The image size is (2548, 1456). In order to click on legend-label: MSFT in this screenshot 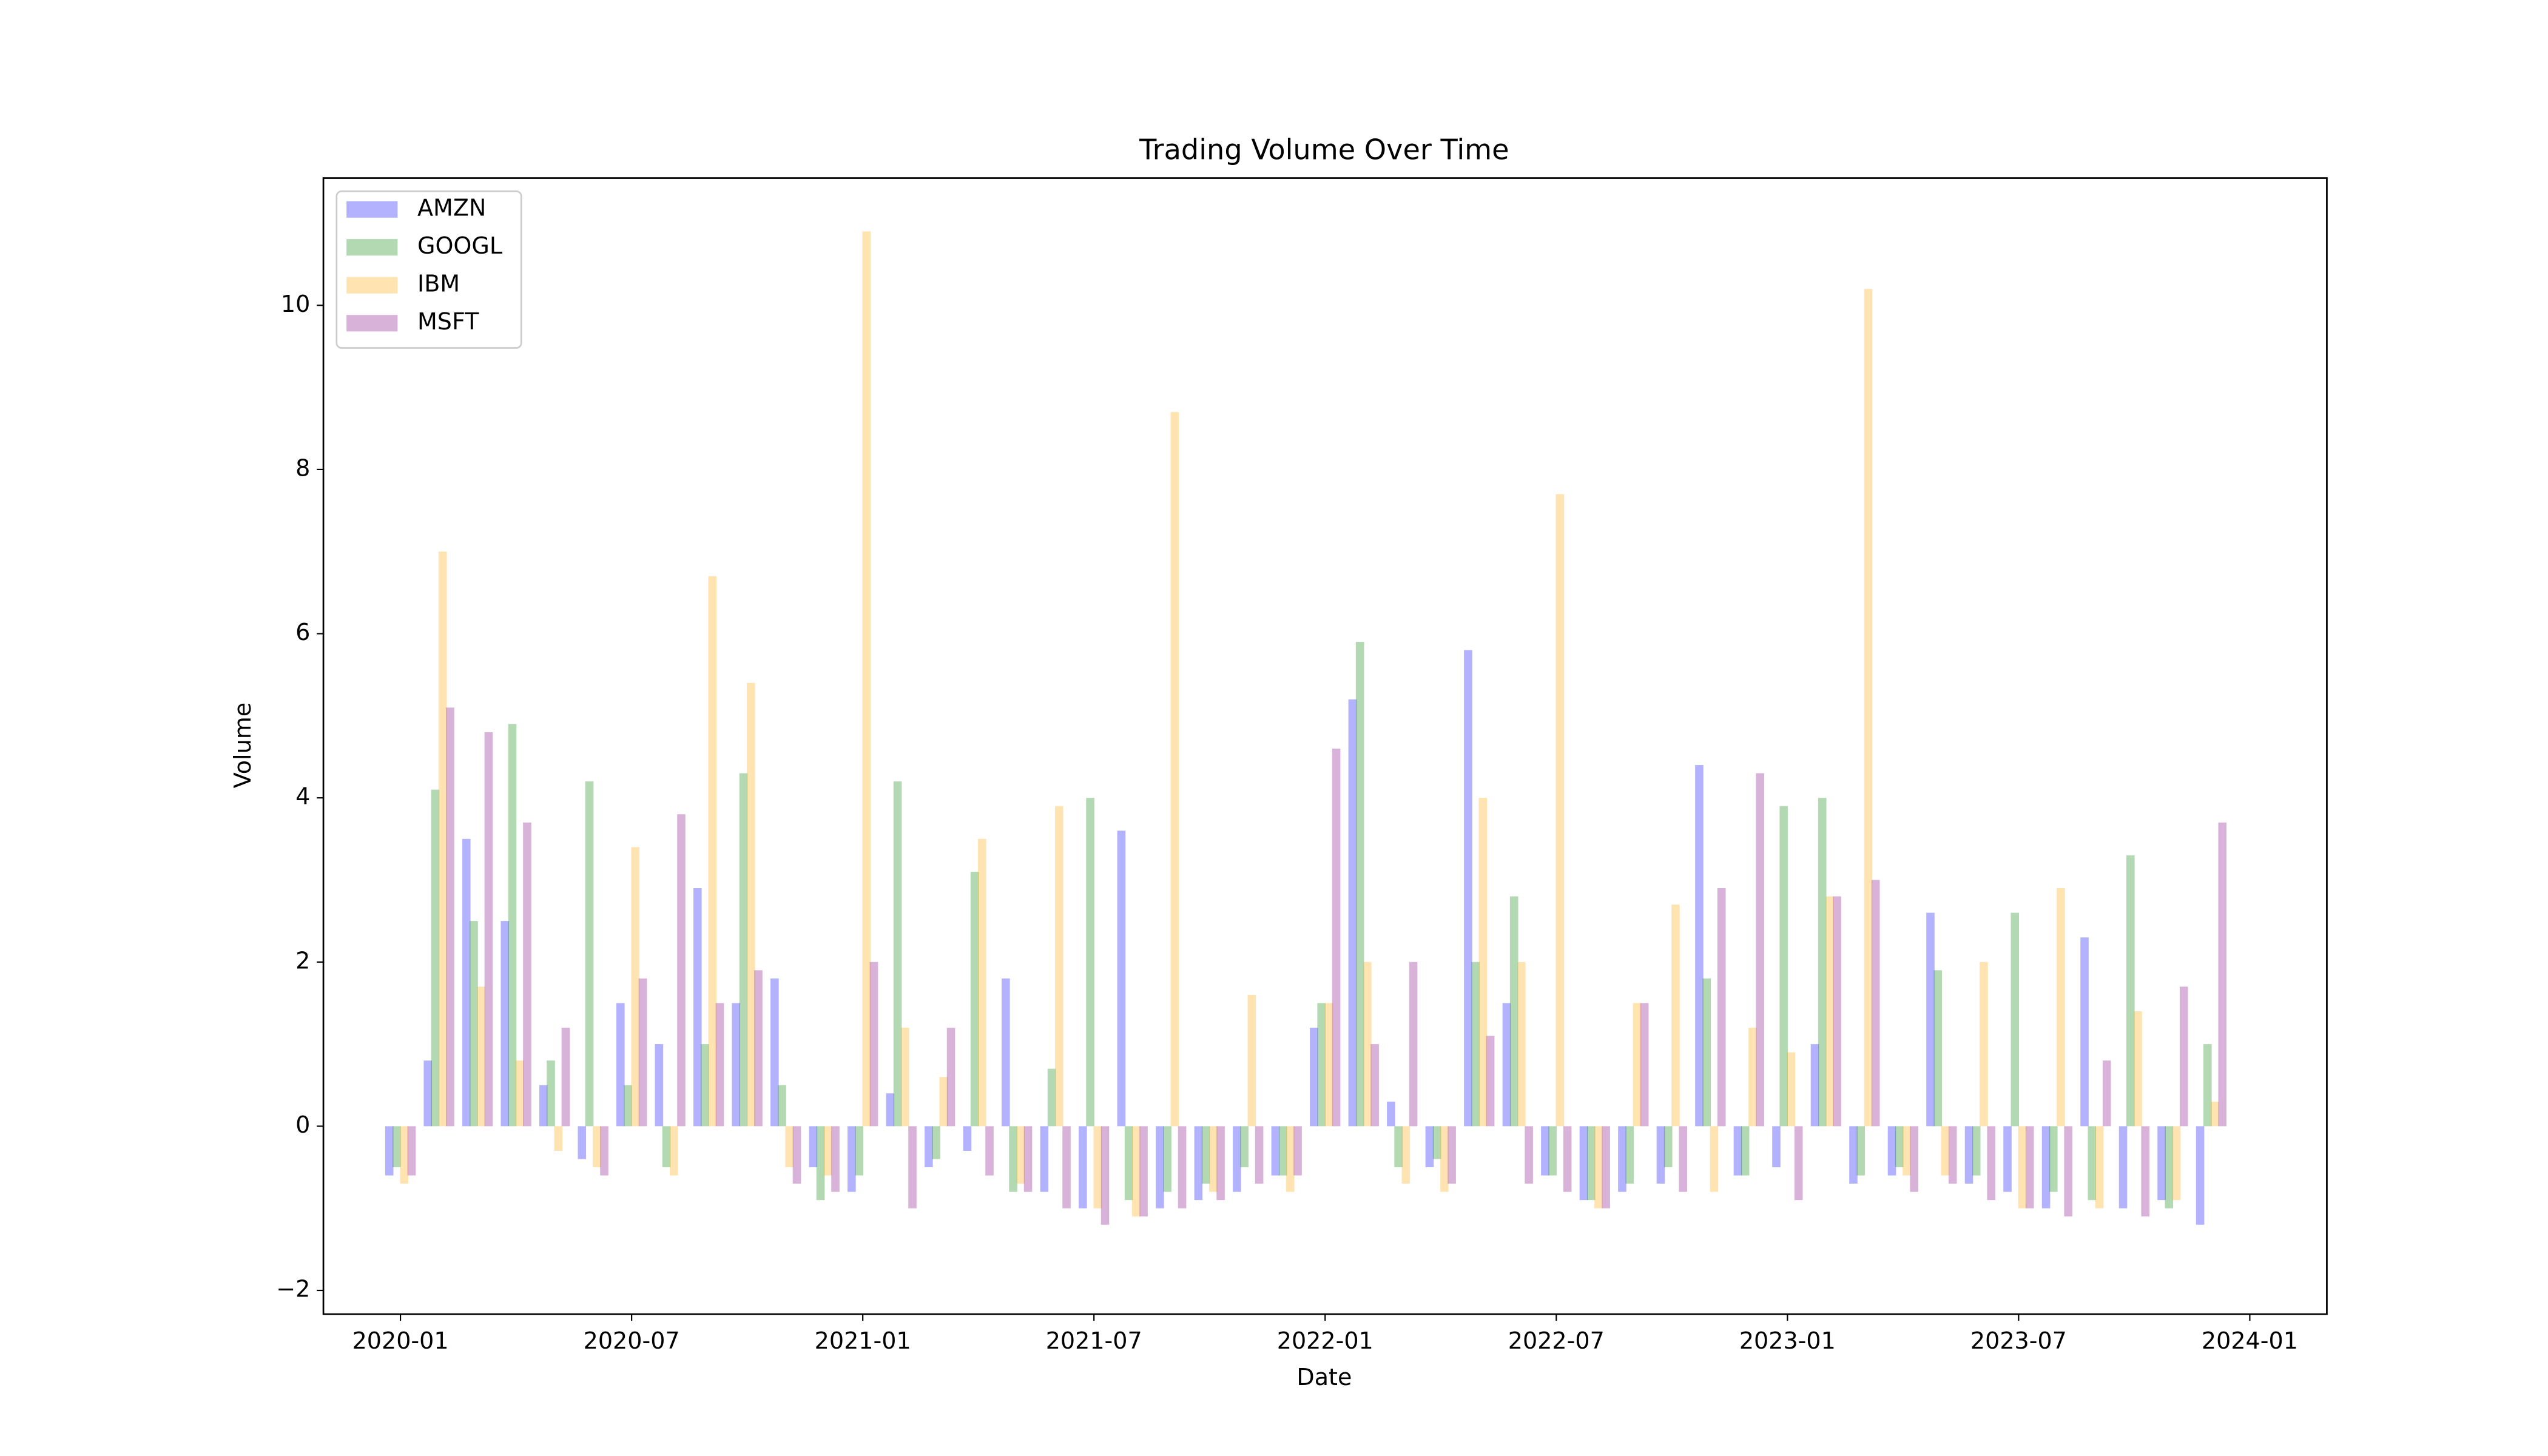, I will do `click(448, 321)`.